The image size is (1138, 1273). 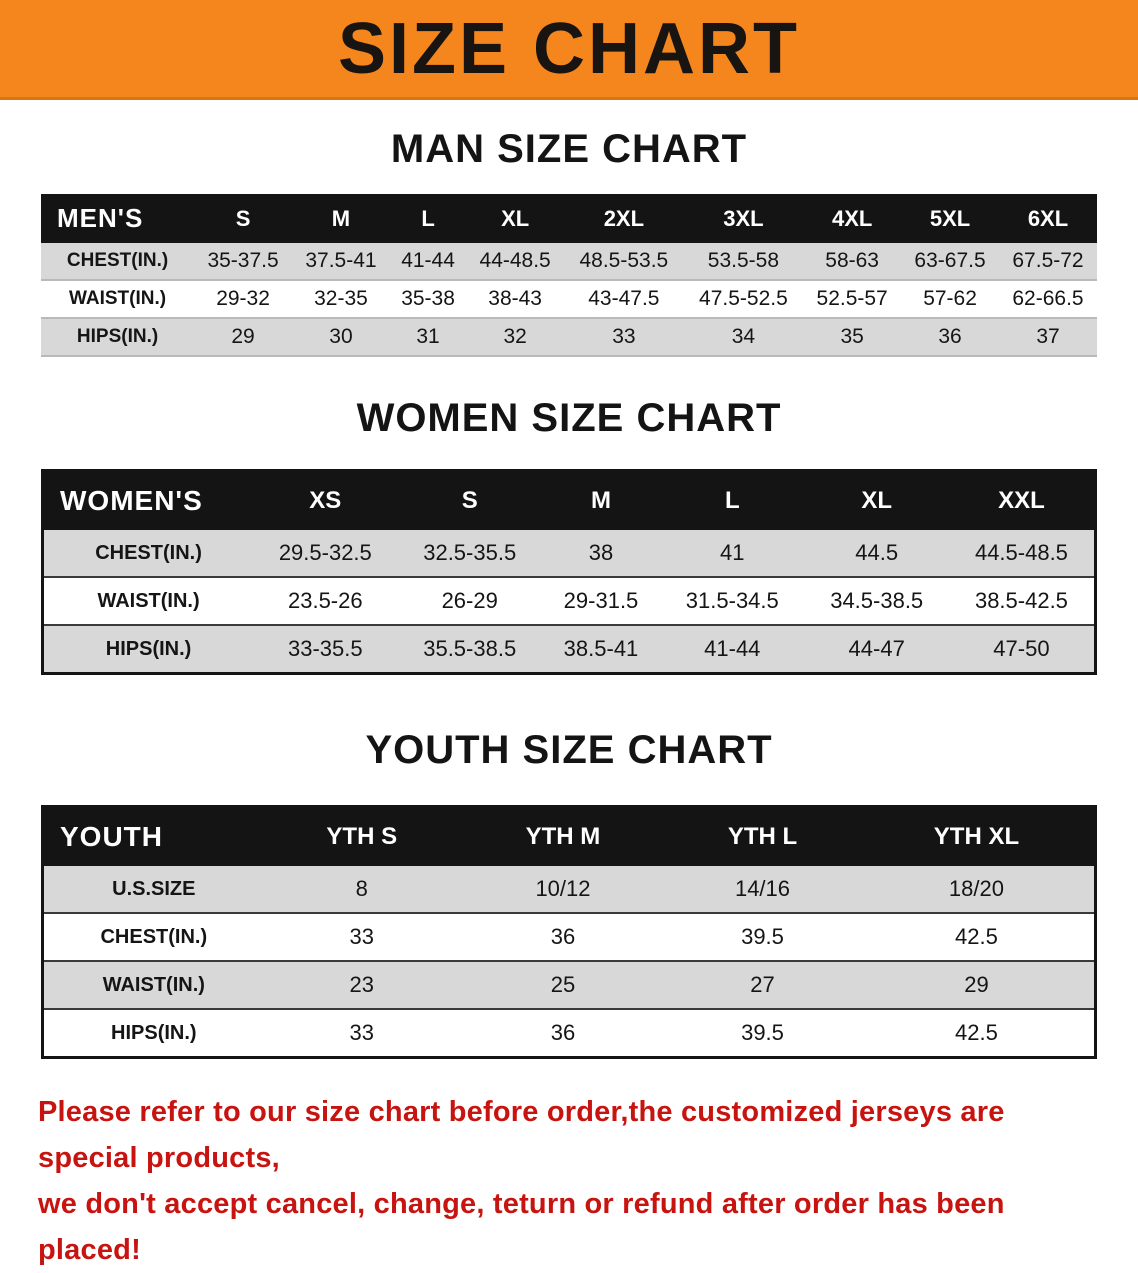 What do you see at coordinates (950, 299) in the screenshot?
I see `value-cell: 57-62` at bounding box center [950, 299].